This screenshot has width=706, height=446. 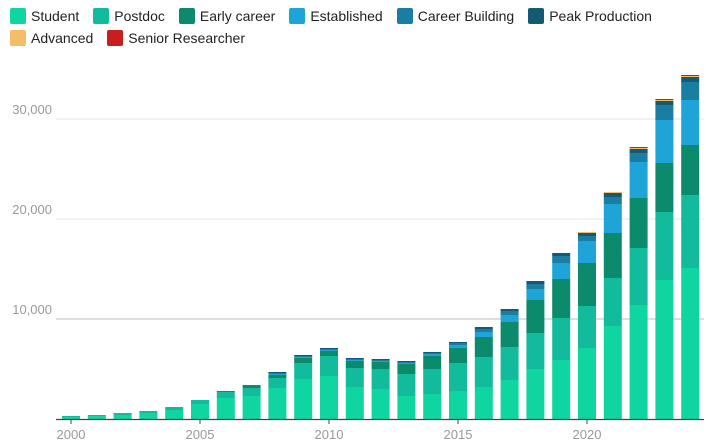 I want to click on bar-stack-2014, so click(x=432, y=385).